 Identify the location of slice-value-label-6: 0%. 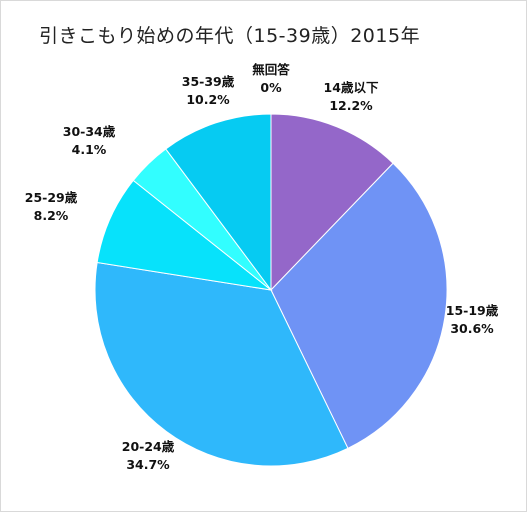
(271, 87).